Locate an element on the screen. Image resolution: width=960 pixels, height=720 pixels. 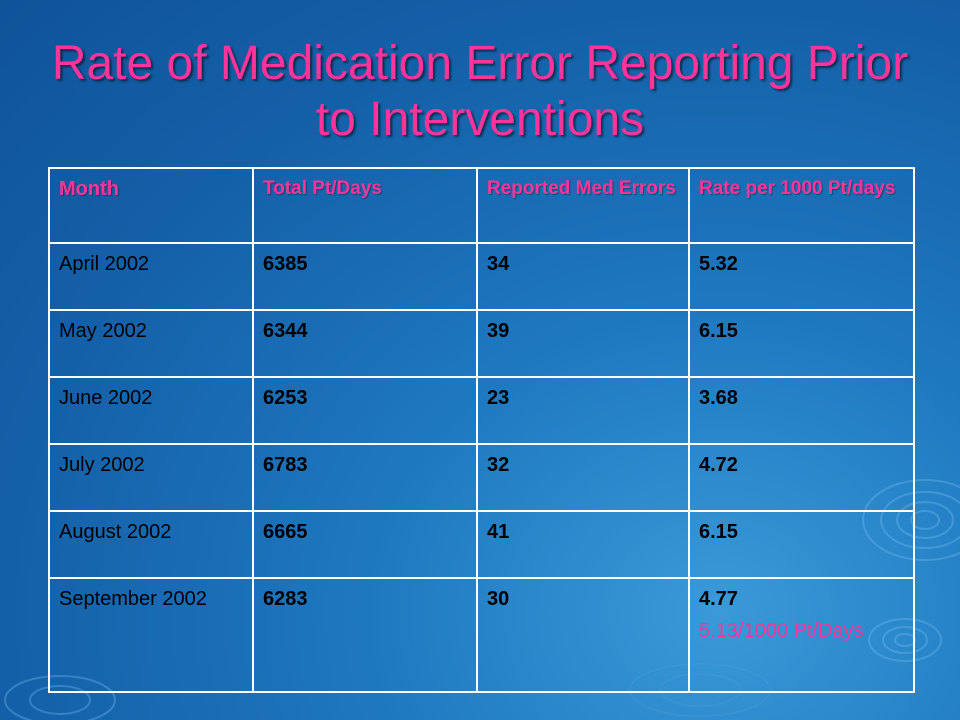
reported-errors-cell: 34 is located at coordinates (583, 276).